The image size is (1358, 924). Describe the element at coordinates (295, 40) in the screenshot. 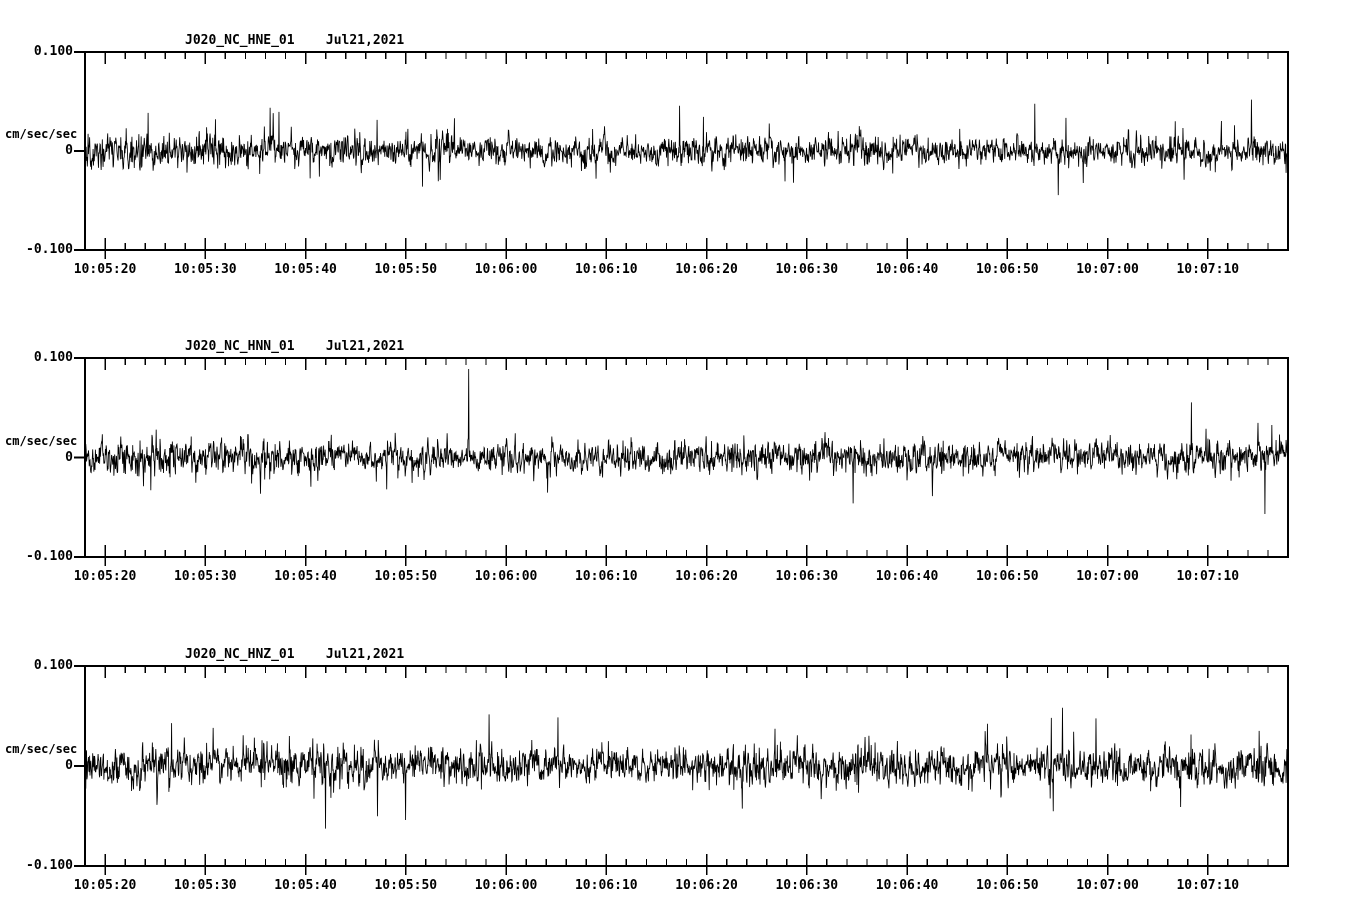

I see `plot-title: J020_NC_HNE_01 Jul21,2021` at that location.